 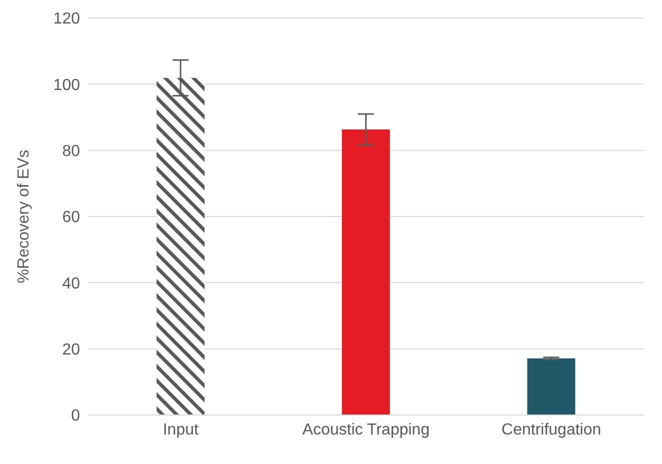 What do you see at coordinates (71, 151) in the screenshot?
I see `y-tick-label: 80` at bounding box center [71, 151].